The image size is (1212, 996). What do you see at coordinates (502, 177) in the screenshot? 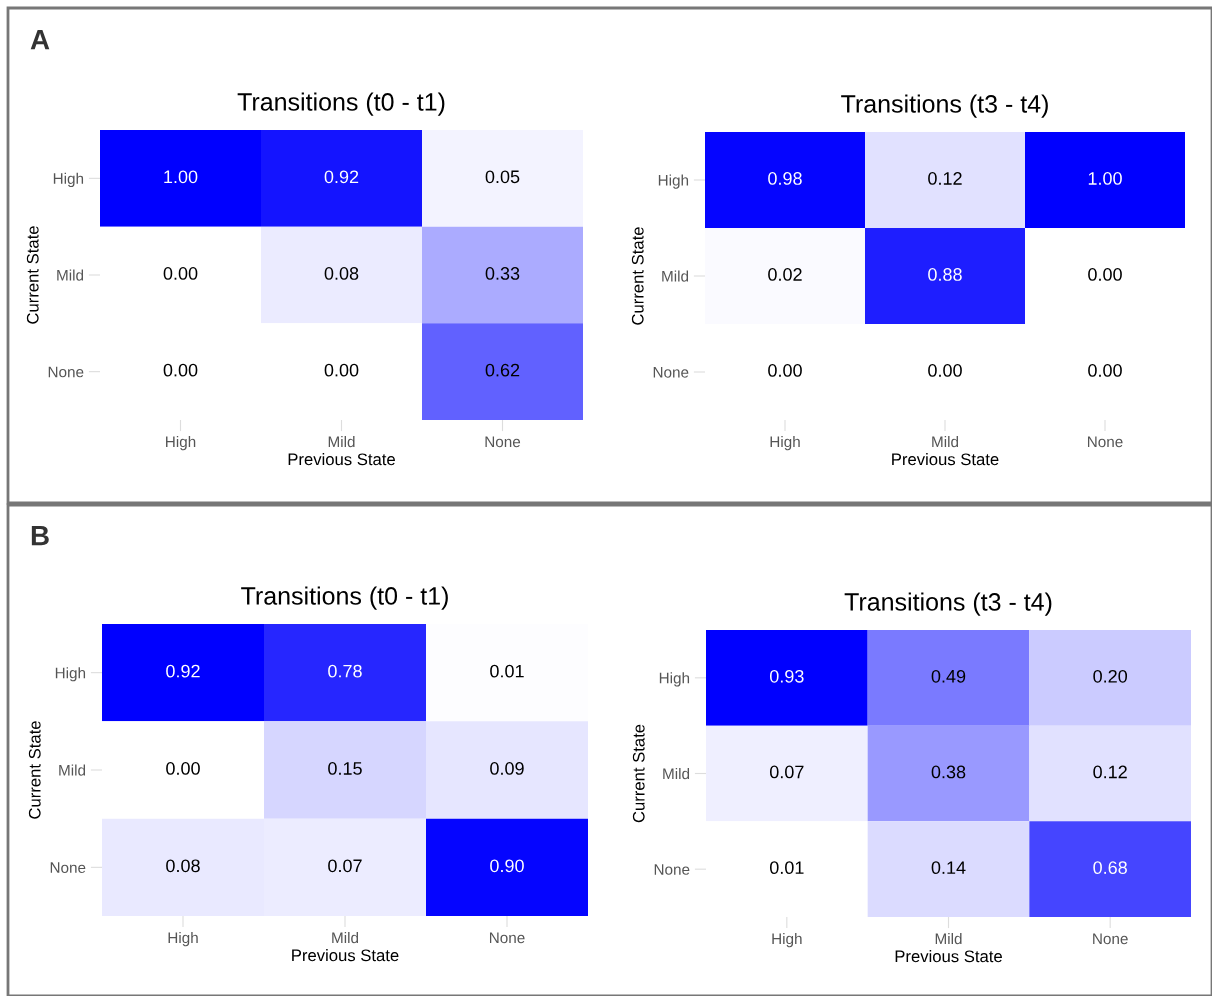
I see `data-label: 0.05` at bounding box center [502, 177].